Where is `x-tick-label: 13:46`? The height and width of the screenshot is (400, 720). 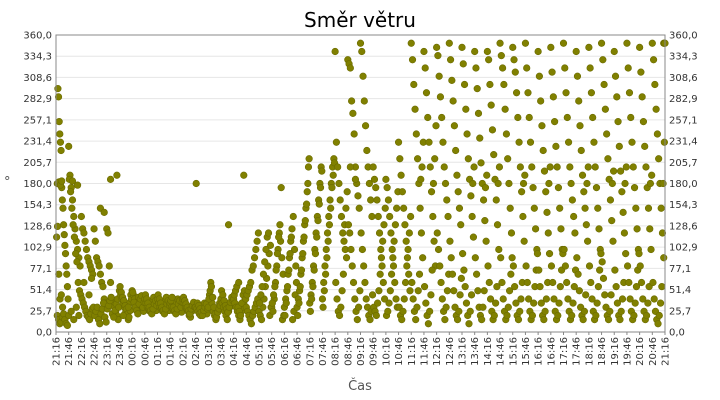
x-tick-label: 13:46 is located at coordinates (475, 351).